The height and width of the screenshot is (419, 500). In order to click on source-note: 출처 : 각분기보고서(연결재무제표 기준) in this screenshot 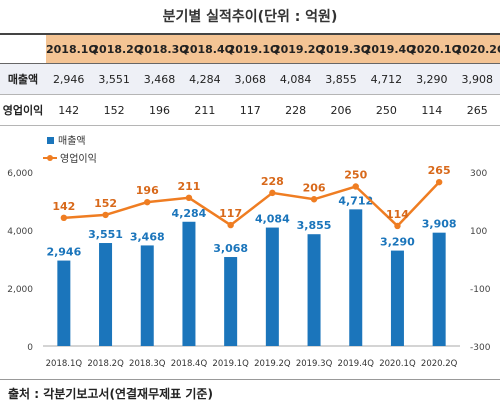, I will do `click(110, 394)`.